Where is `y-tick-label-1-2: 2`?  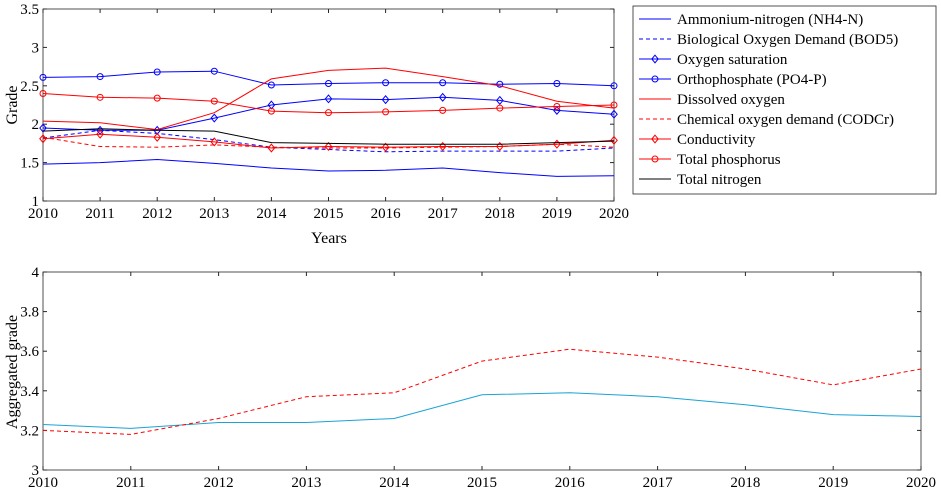
y-tick-label-1-2: 2 is located at coordinates (36, 125).